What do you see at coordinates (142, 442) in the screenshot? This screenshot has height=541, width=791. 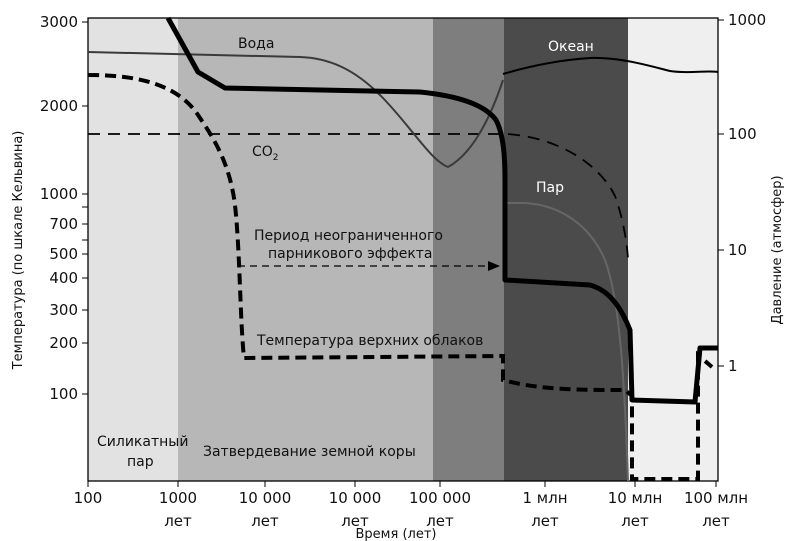 I see `label-silicate-line1: Силикатный` at bounding box center [142, 442].